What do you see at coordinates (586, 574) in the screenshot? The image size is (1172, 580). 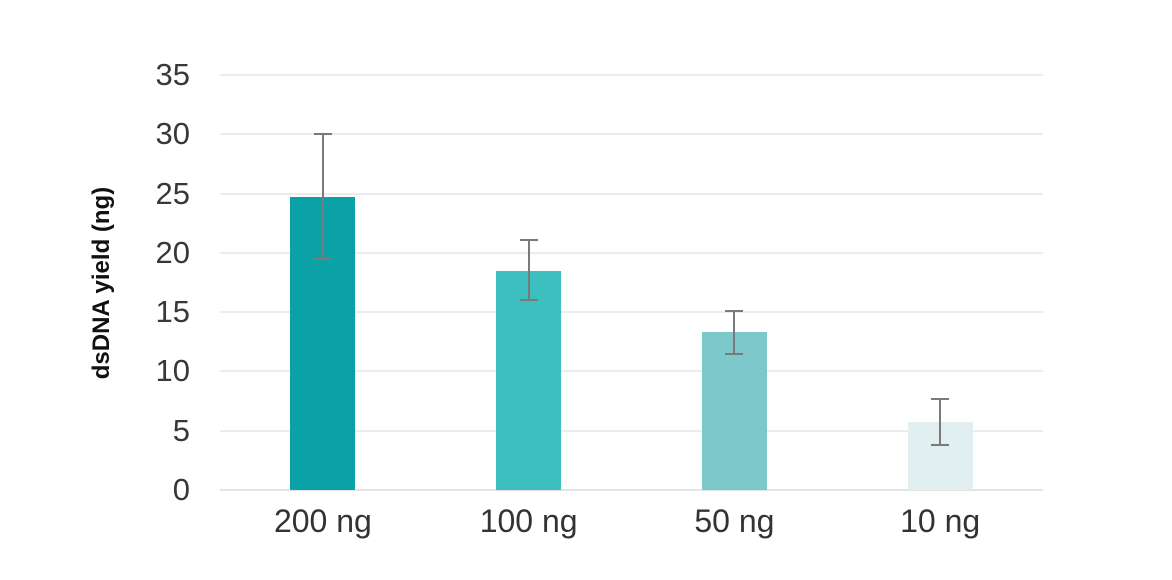 I see `accent-bar-bottom` at bounding box center [586, 574].